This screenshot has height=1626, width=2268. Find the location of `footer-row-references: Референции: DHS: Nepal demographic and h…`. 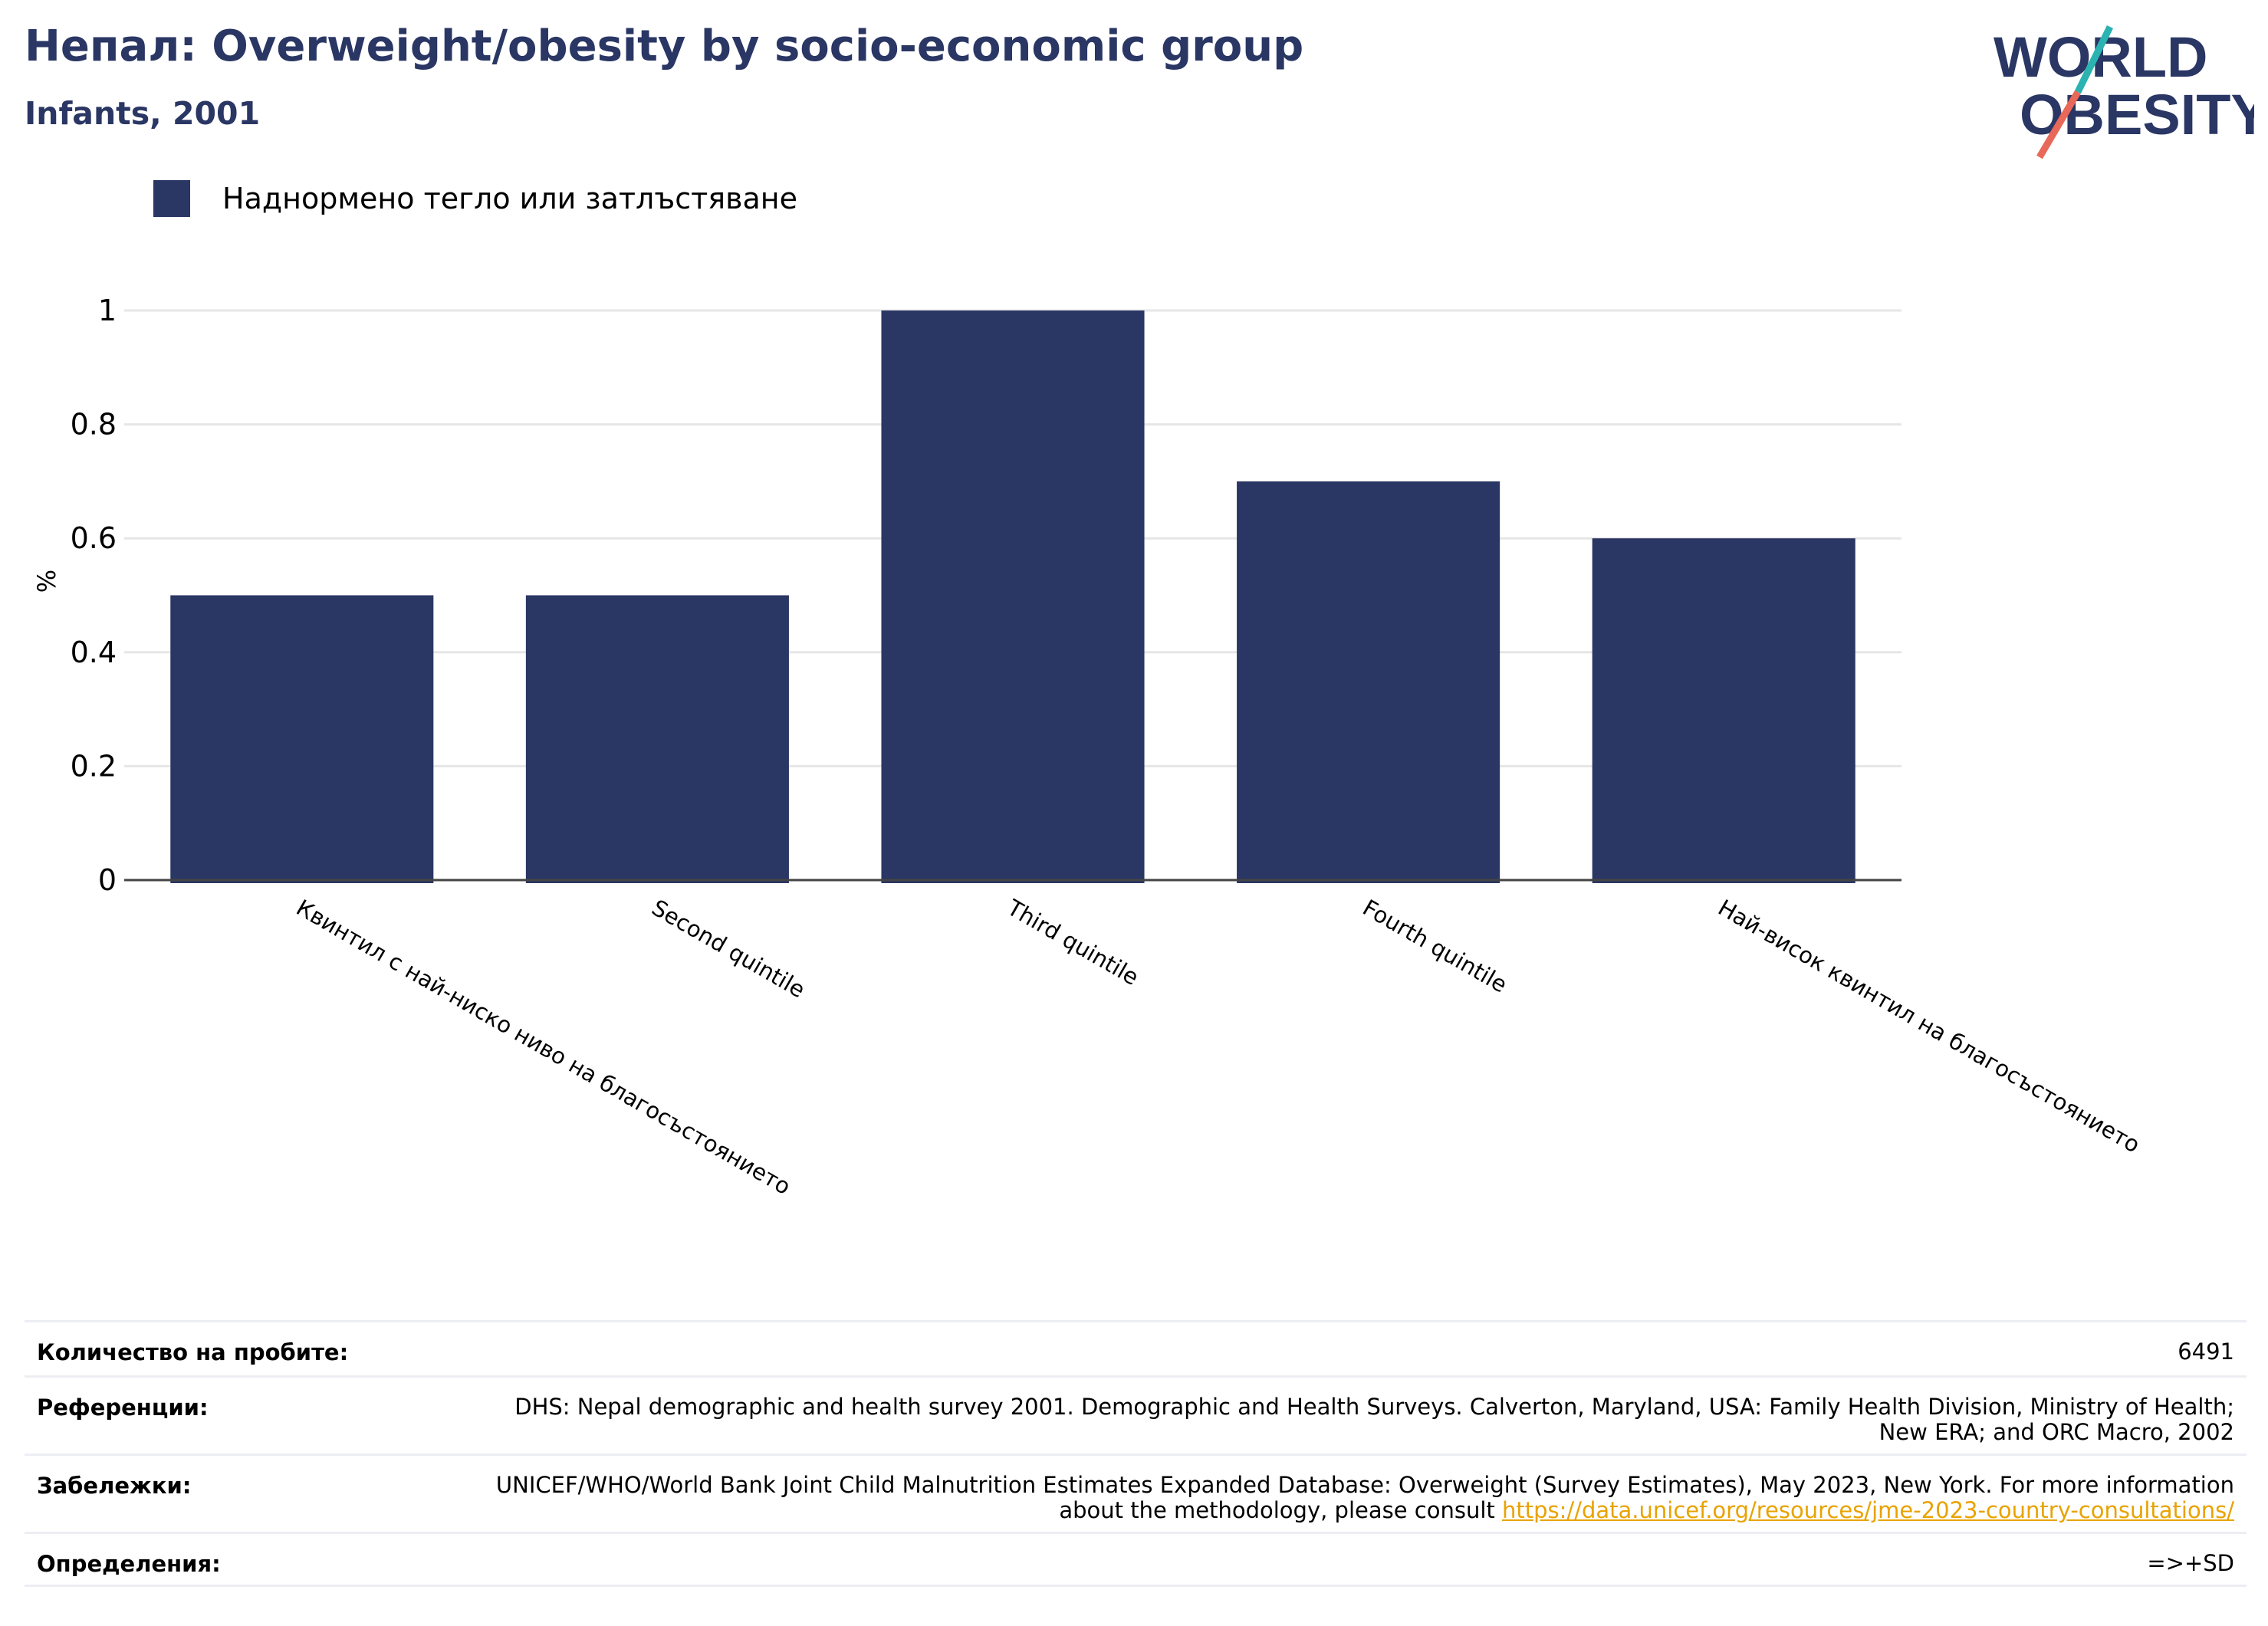

footer-row-references: Референции: DHS: Nepal demographic and h… is located at coordinates (1136, 1414).